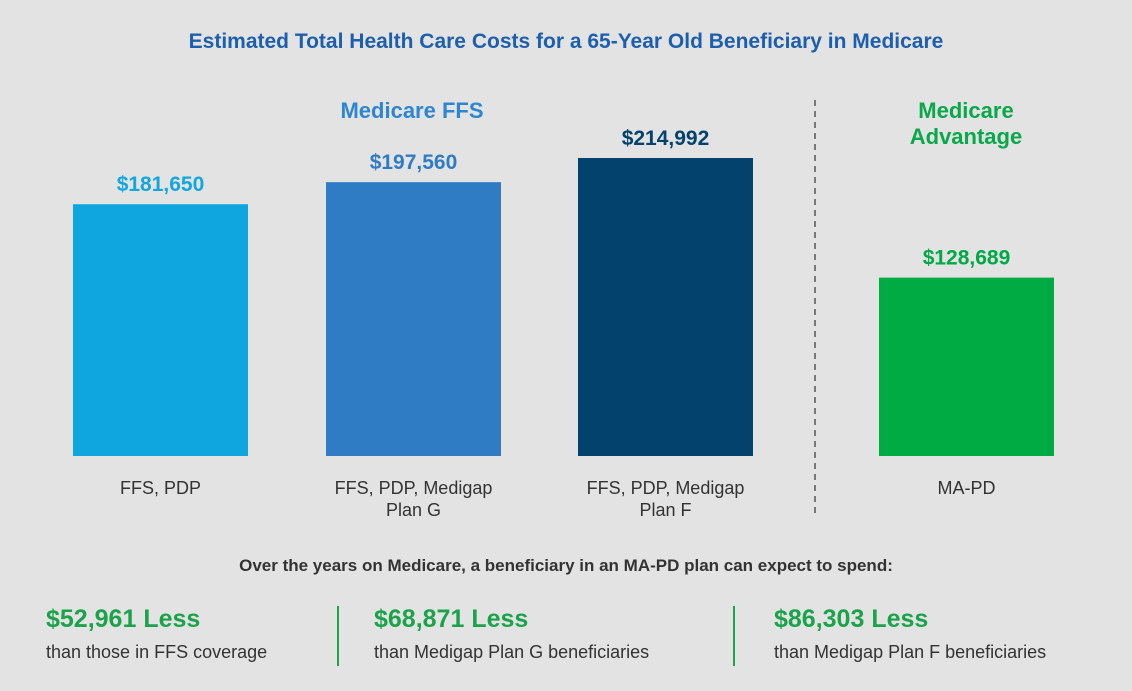 This screenshot has height=691, width=1132. What do you see at coordinates (665, 510) in the screenshot?
I see `category-label: Plan F` at bounding box center [665, 510].